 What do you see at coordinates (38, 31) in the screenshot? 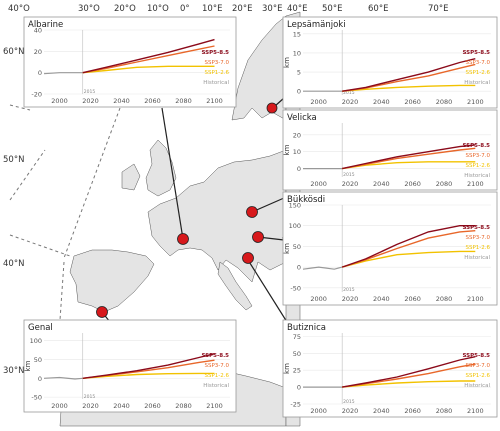
I see `y-tick-label: 40` at bounding box center [38, 31].